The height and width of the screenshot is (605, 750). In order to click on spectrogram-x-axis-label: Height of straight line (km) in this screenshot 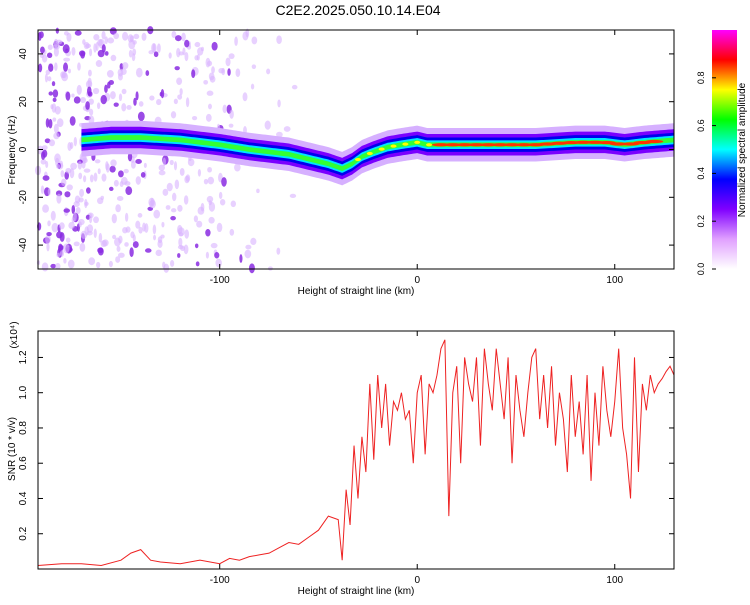, I will do `click(356, 291)`.